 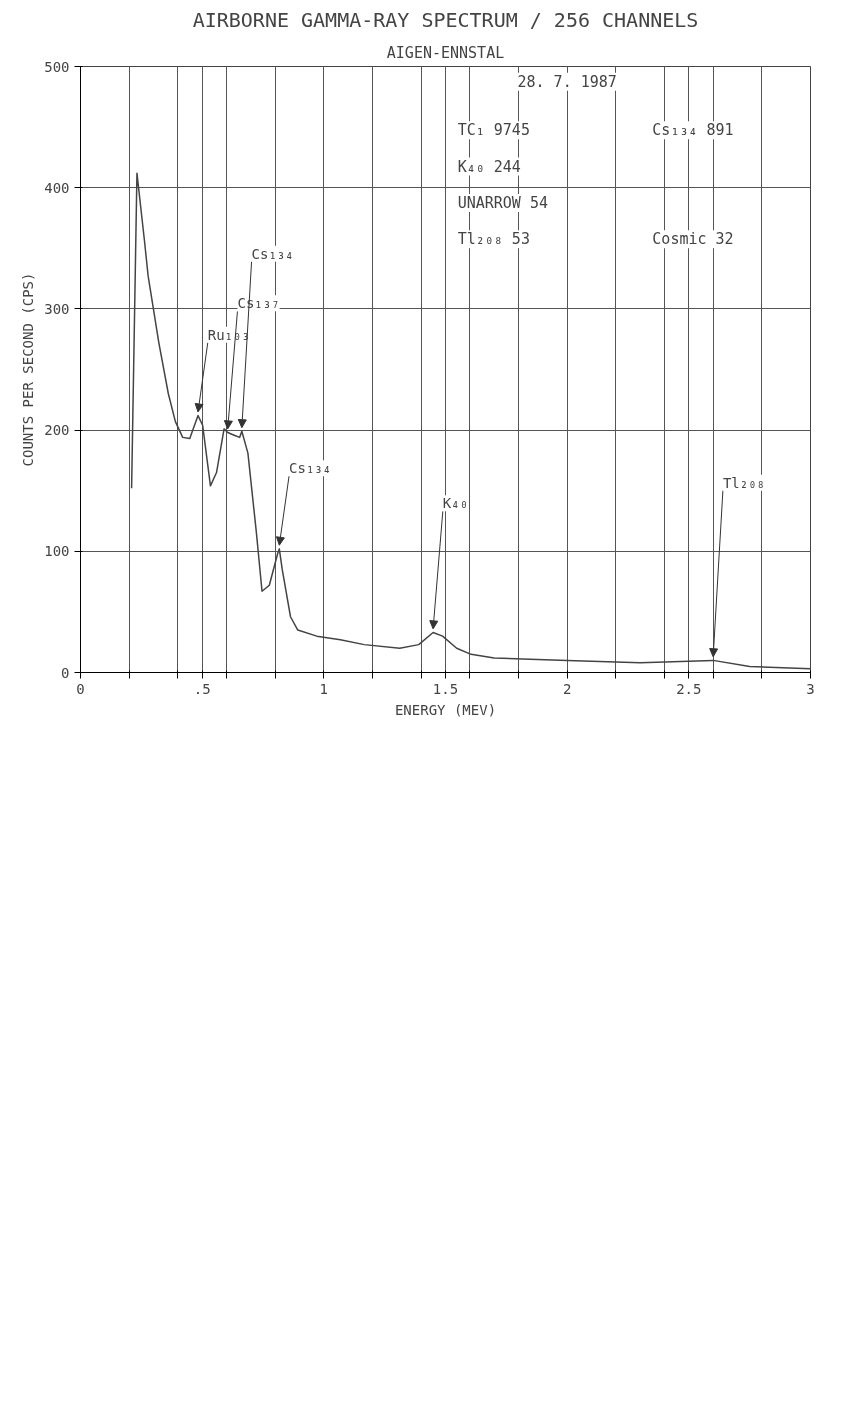 What do you see at coordinates (744, 482) in the screenshot?
I see `annotation: Tl₂₀₈` at bounding box center [744, 482].